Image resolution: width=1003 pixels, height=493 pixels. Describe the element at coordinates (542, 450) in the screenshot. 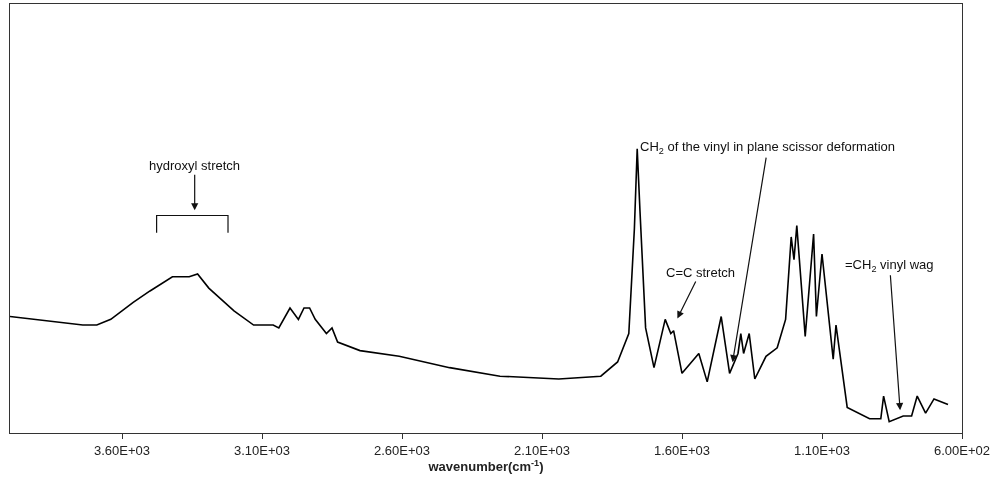

I see `x-tick-label: 2.10E+03` at that location.